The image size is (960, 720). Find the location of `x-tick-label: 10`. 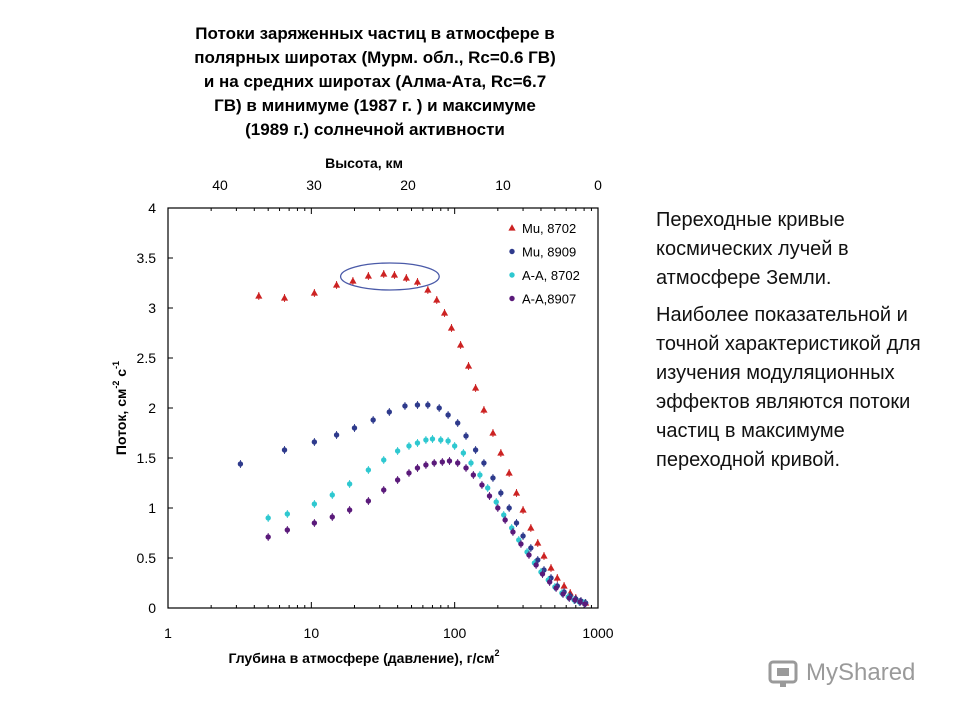

x-tick-label: 10 is located at coordinates (312, 633).